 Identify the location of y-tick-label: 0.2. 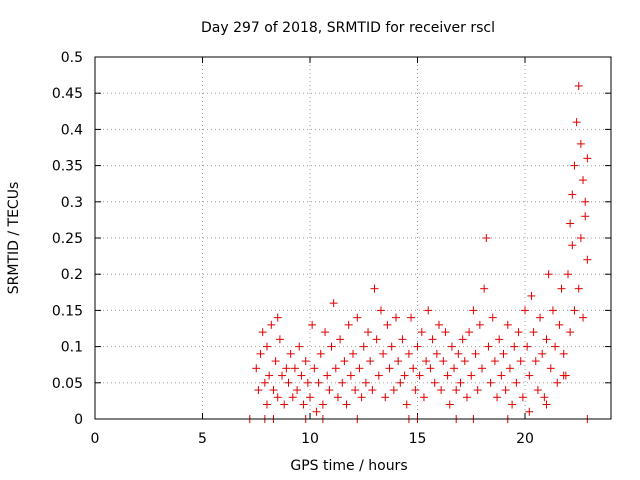
(72, 275).